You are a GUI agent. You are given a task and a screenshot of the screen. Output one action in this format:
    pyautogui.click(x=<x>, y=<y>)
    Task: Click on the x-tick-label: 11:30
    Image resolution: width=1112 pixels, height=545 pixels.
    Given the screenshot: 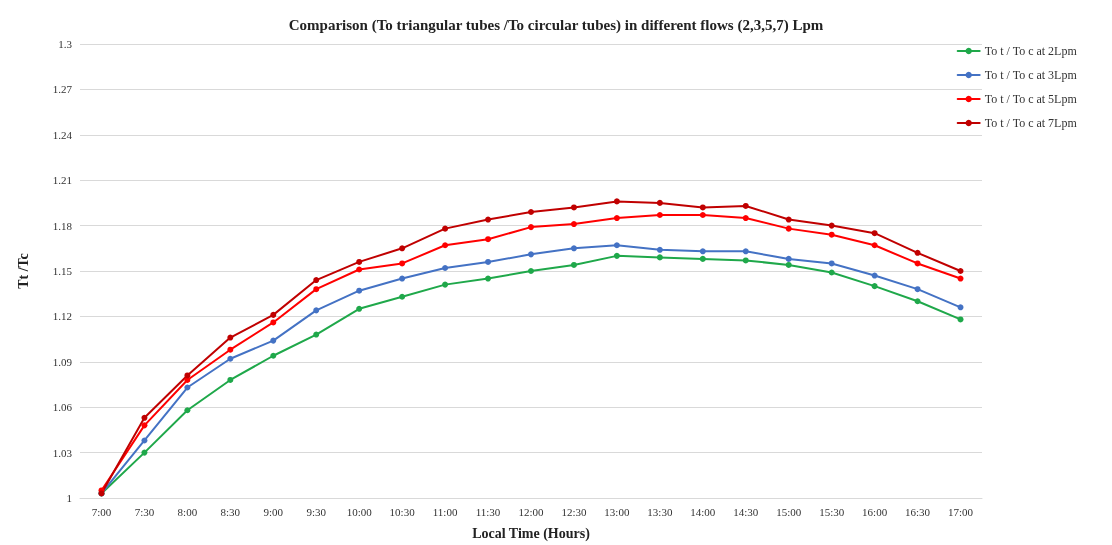 What is the action you would take?
    pyautogui.click(x=488, y=511)
    